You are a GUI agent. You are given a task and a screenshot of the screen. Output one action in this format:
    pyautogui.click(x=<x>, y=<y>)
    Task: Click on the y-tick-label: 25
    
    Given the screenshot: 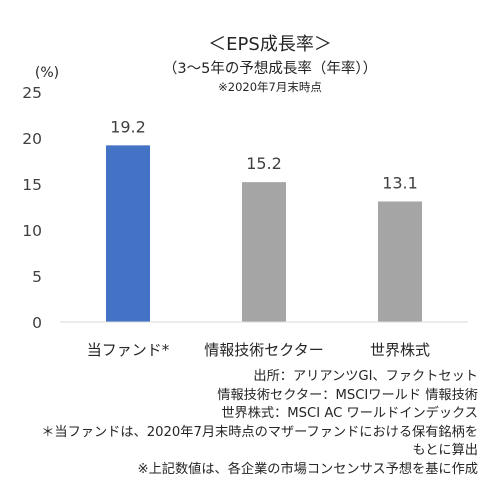 What is the action you would take?
    pyautogui.click(x=32, y=93)
    